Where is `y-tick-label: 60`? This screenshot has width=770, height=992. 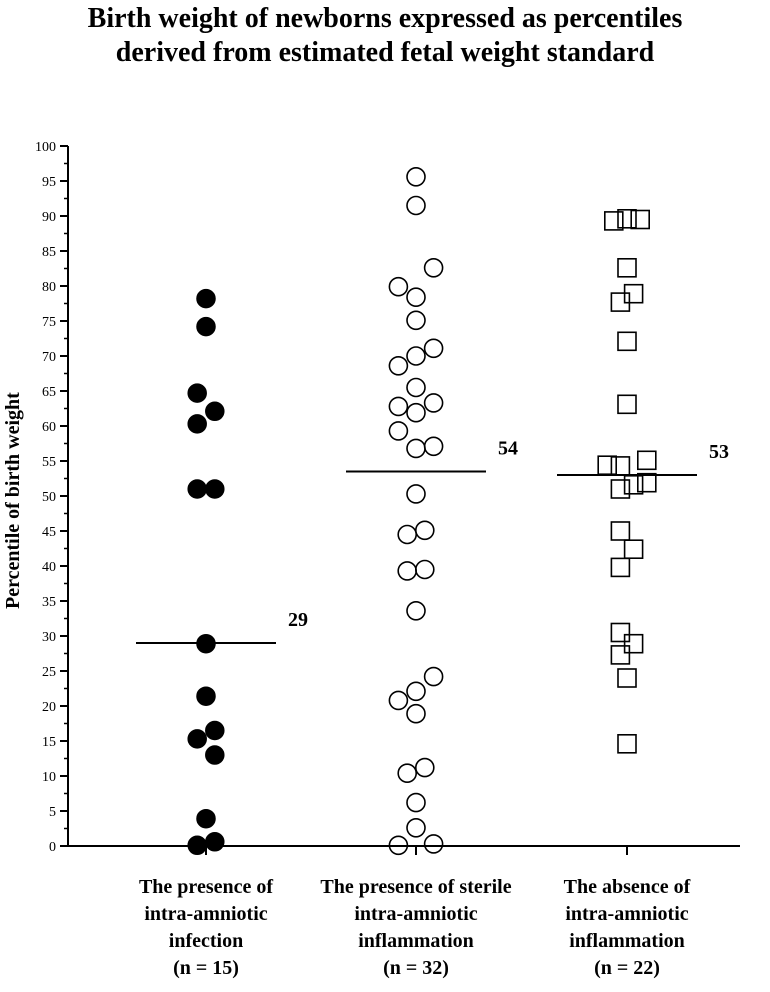
y-tick-label: 60 is located at coordinates (49, 427).